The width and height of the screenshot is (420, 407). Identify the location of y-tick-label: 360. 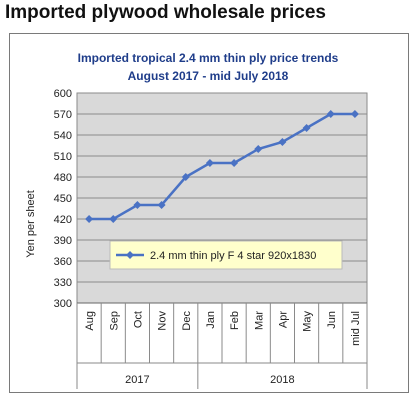
(63, 262).